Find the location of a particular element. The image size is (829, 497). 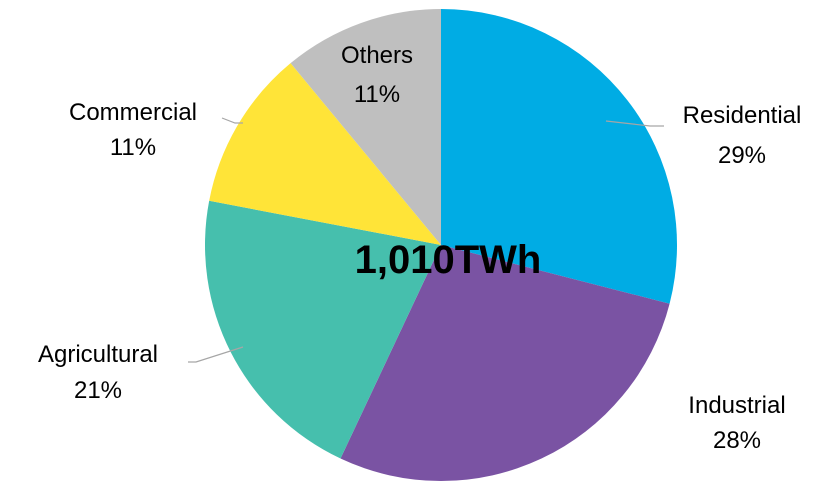

pie-slice-others is located at coordinates (365, 126).